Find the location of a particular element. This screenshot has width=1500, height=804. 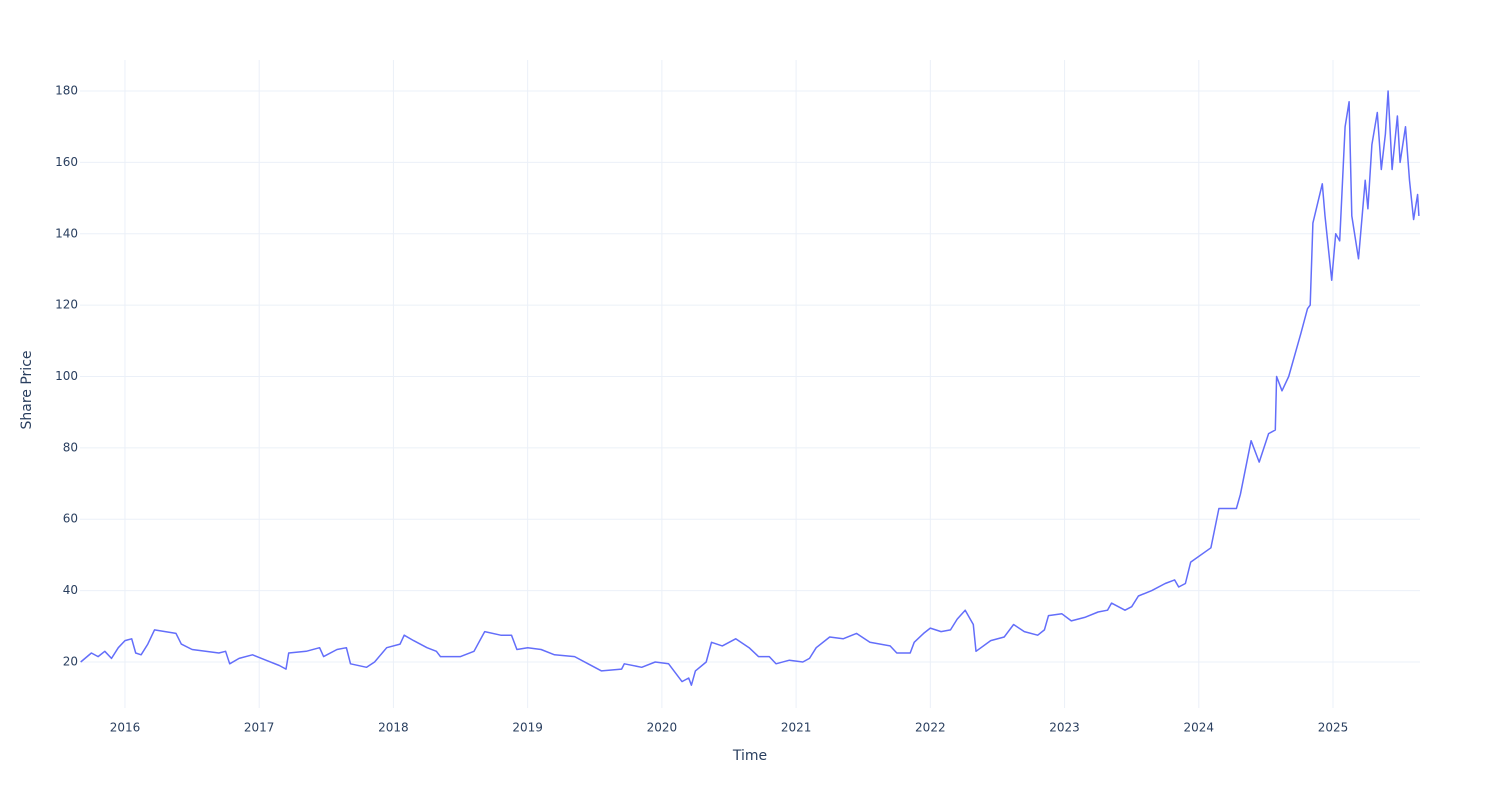

x-tick-label: 2021 is located at coordinates (796, 728).